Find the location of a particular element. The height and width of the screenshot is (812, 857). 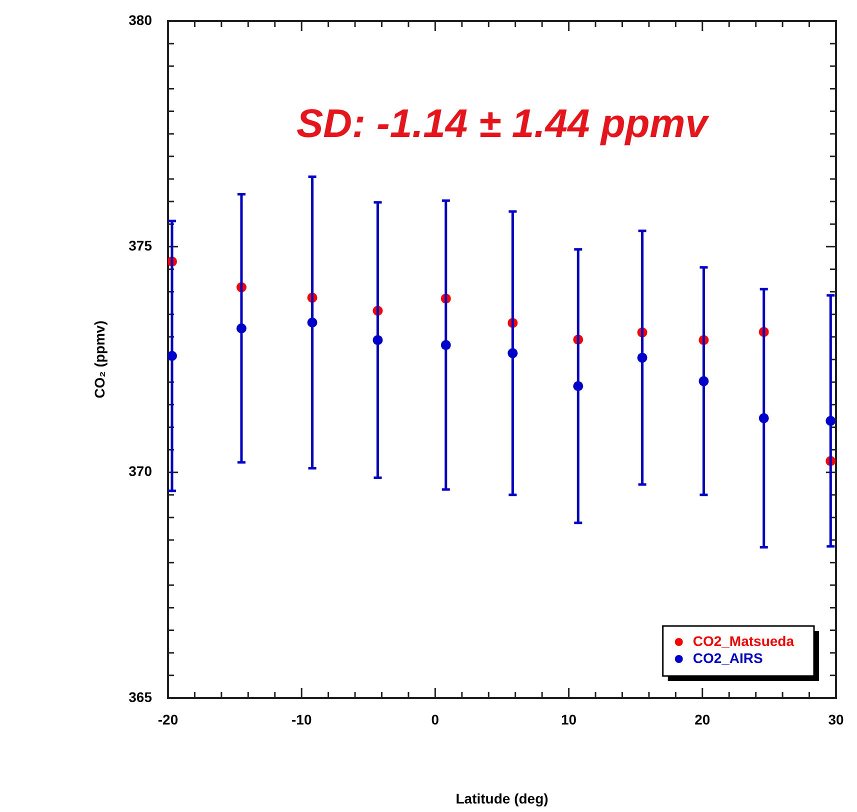

x-tick-label: -10 is located at coordinates (301, 719).